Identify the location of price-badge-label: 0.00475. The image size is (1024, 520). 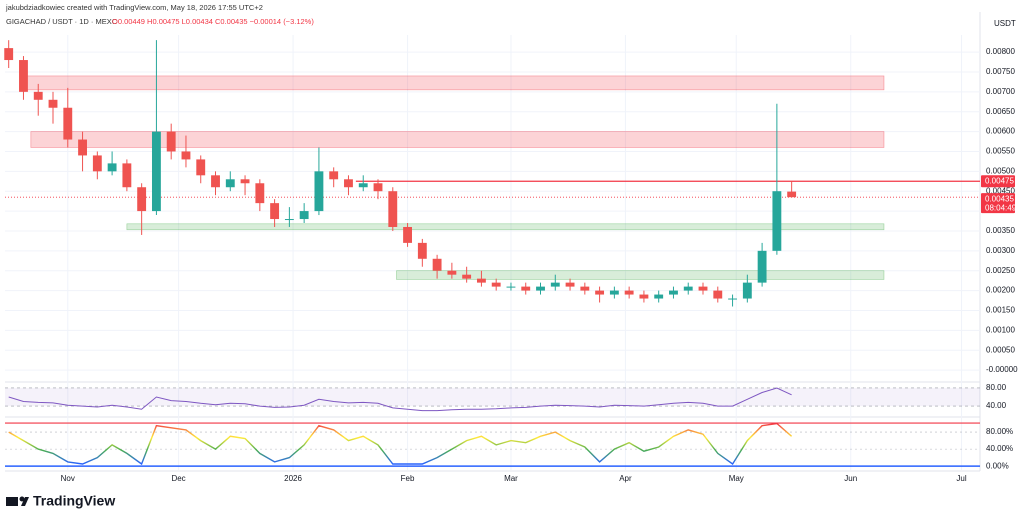
(999, 180).